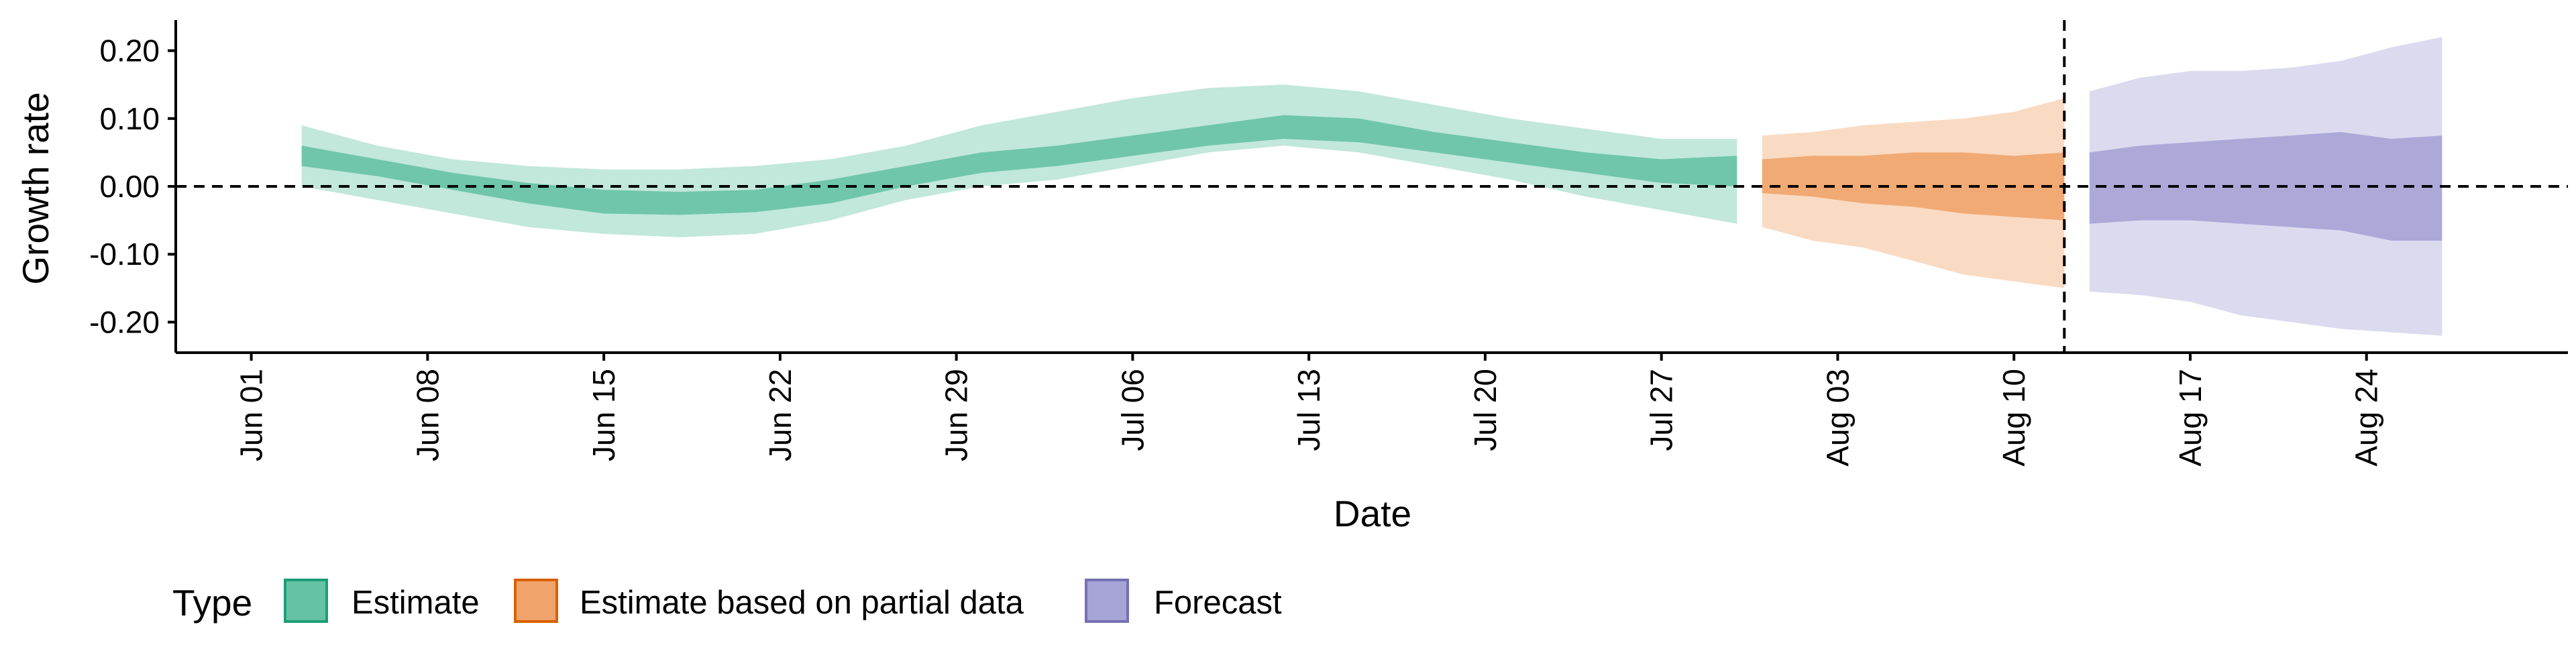 Image resolution: width=2576 pixels, height=647 pixels. Describe the element at coordinates (2190, 418) in the screenshot. I see `x-tick-label: Aug 17` at that location.